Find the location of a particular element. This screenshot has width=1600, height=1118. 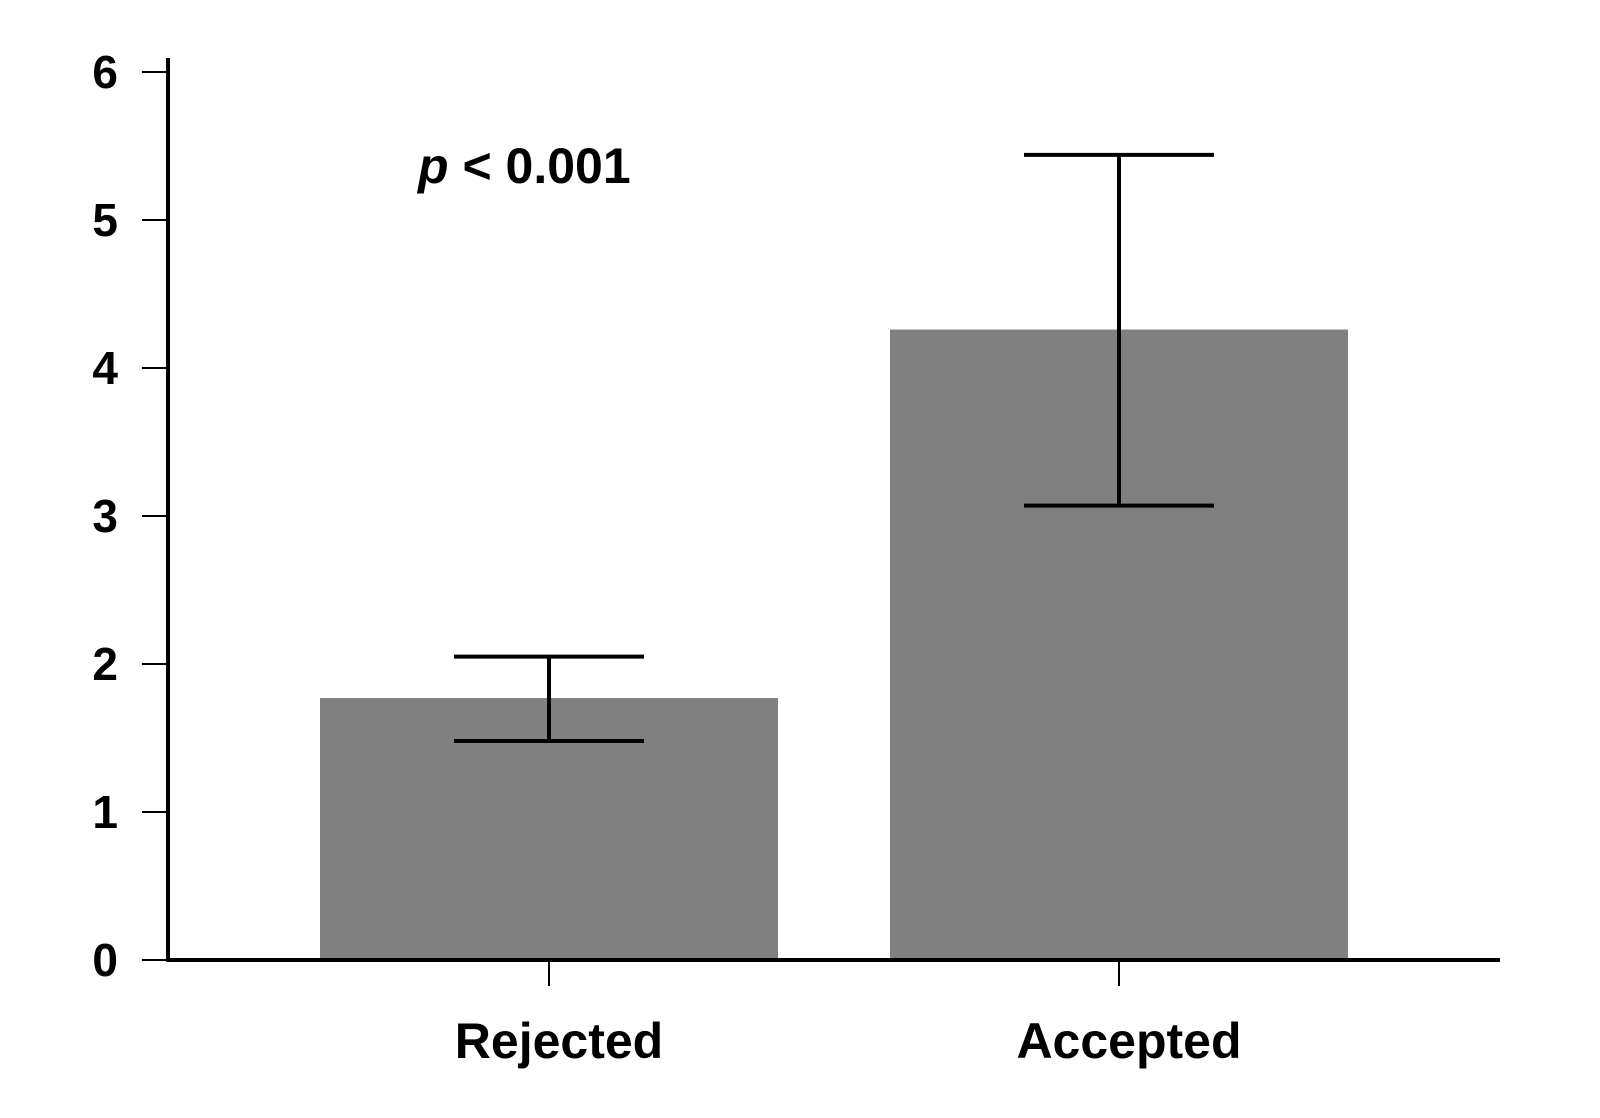

p-value-annotation: p < 0.001 is located at coordinates (523, 166).